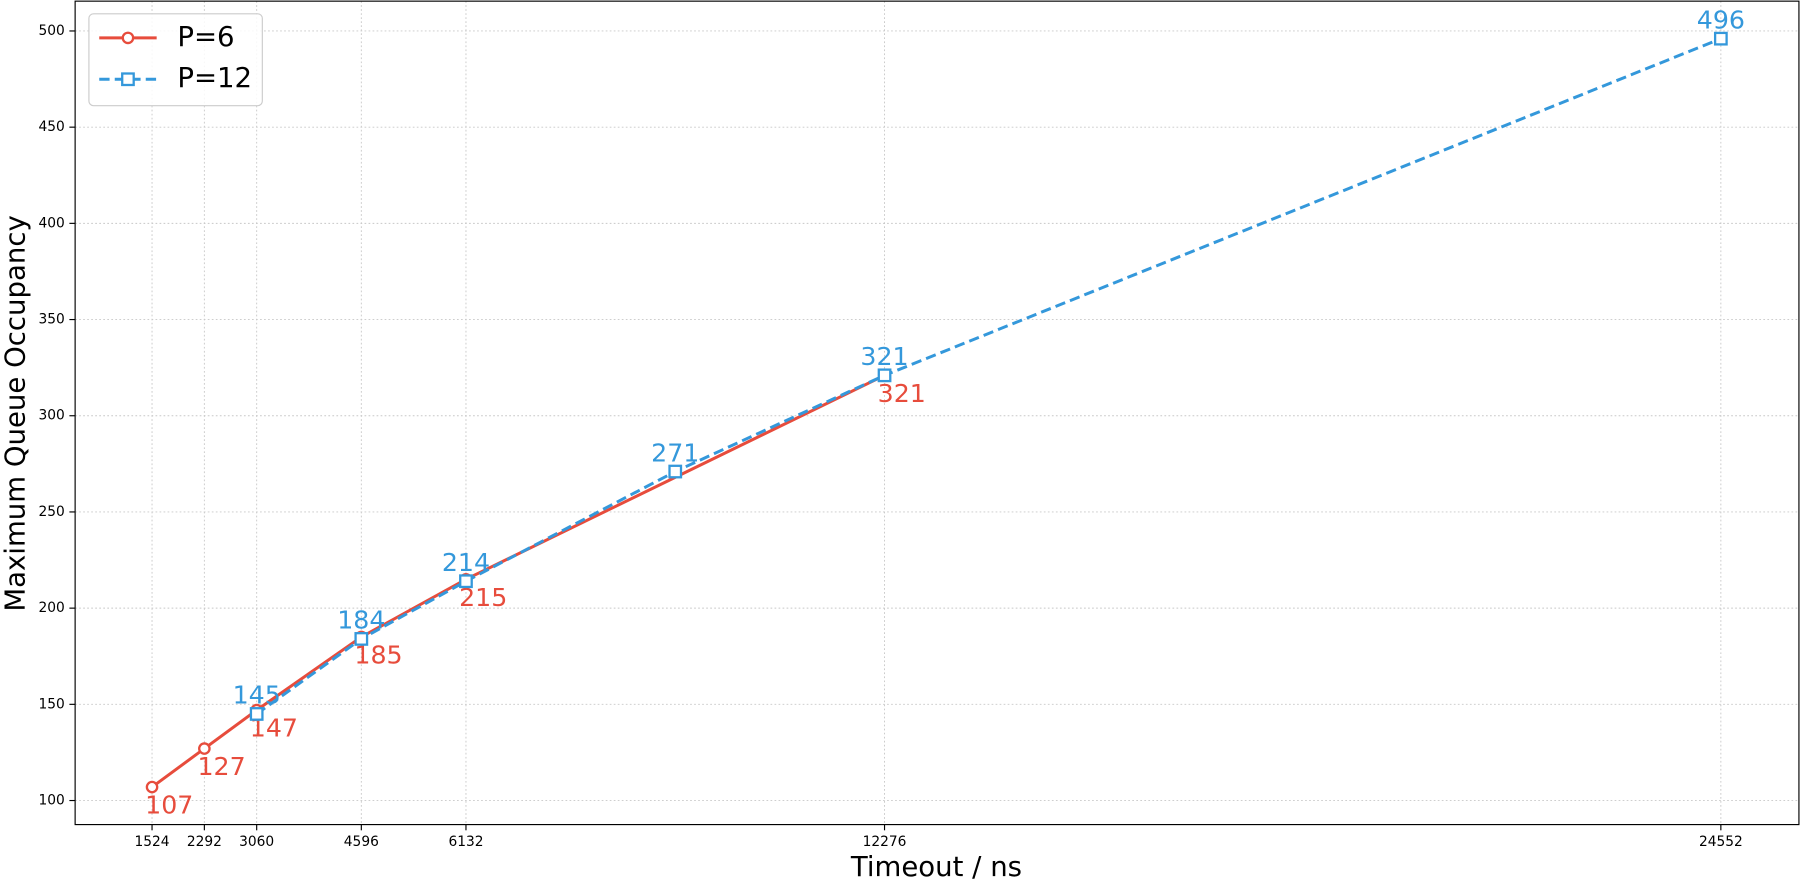  Describe the element at coordinates (52, 801) in the screenshot. I see `y-tick-label: 100` at that location.